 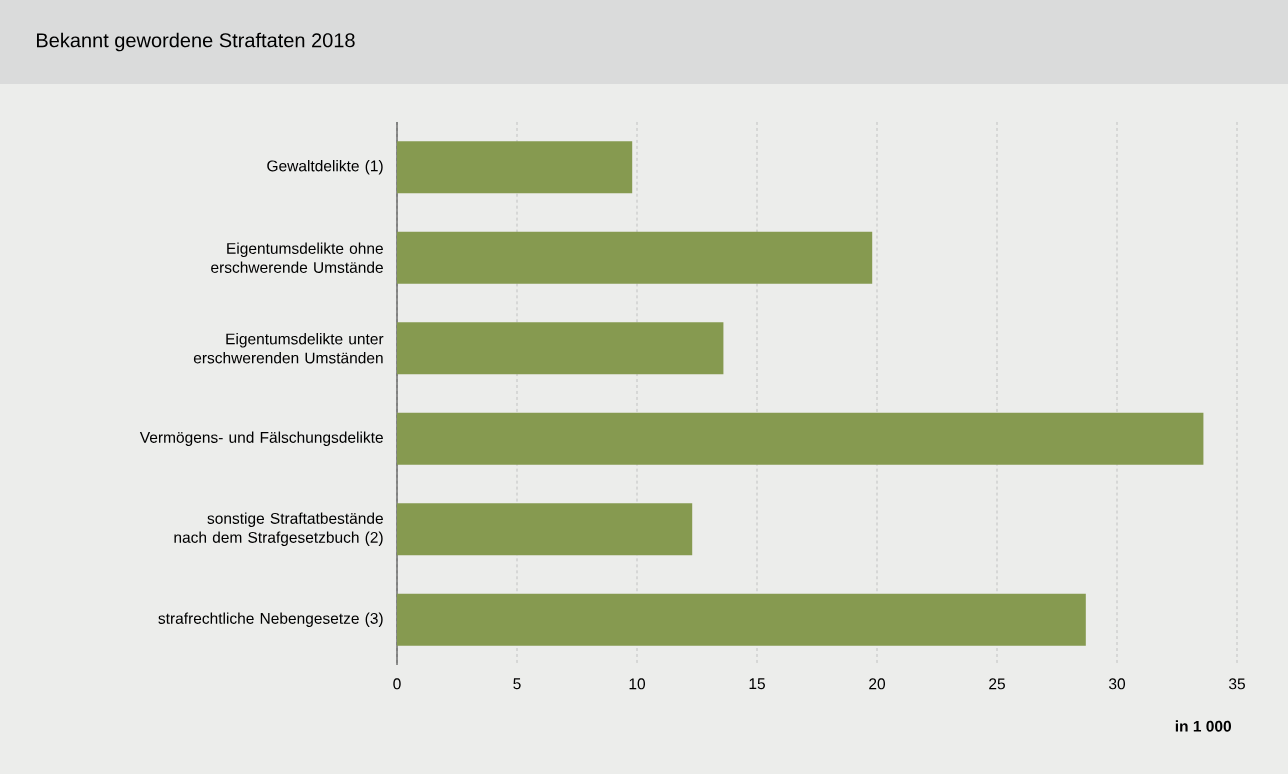 I want to click on x-tick-label: 30, so click(x=1117, y=684).